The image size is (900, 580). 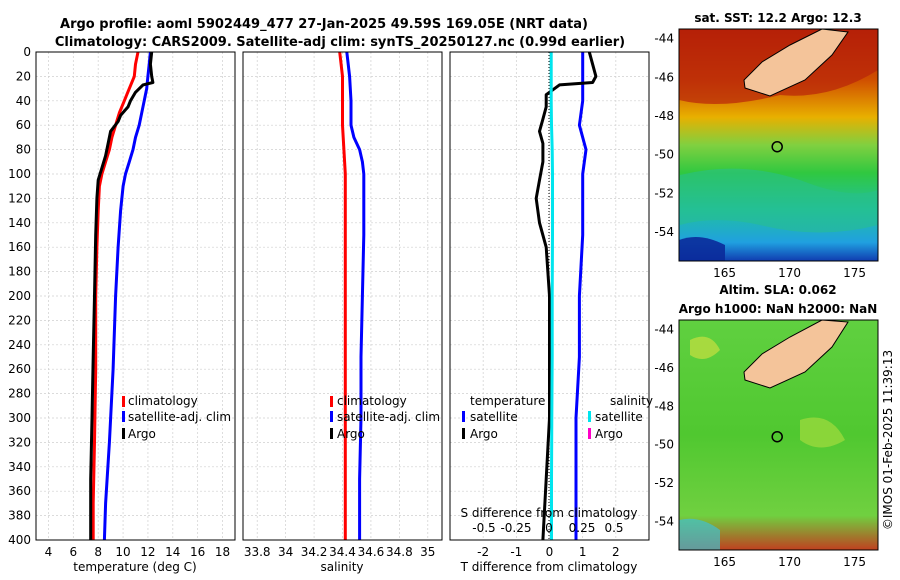 I want to click on x-tick-label: 16, so click(x=197, y=552).